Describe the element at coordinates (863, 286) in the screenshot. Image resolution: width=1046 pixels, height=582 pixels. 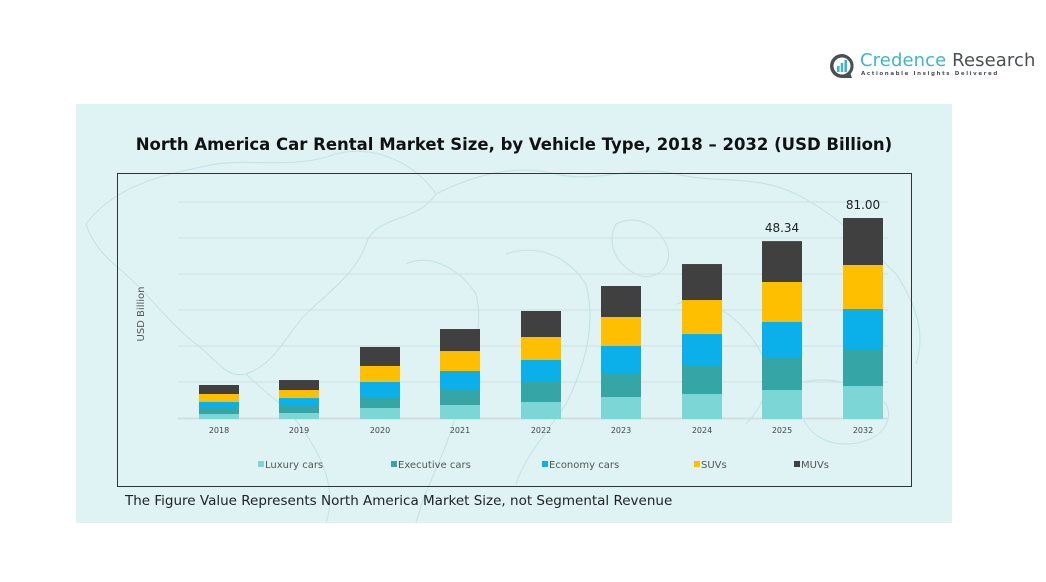
I see `bar-segment-suvs-2032` at that location.